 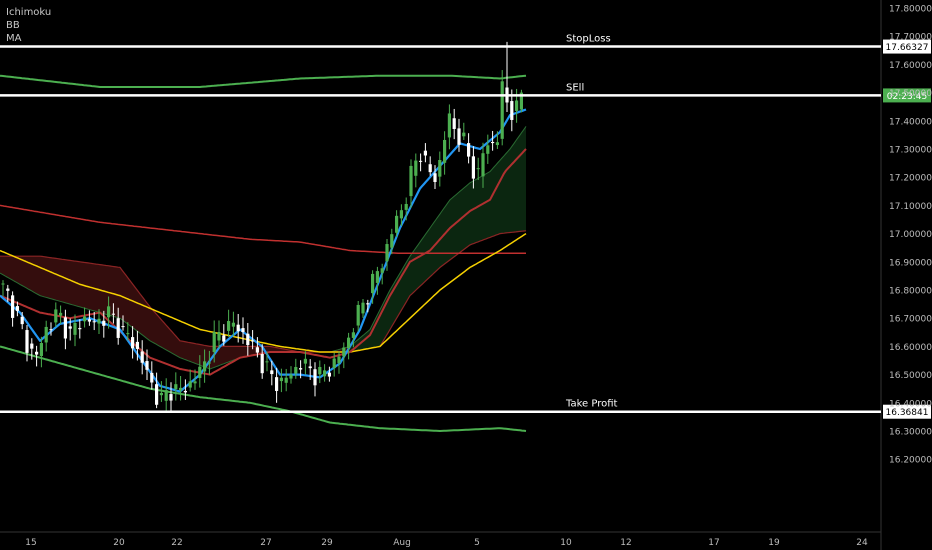 I want to click on y-tick-label: 16.30000, so click(x=910, y=433).